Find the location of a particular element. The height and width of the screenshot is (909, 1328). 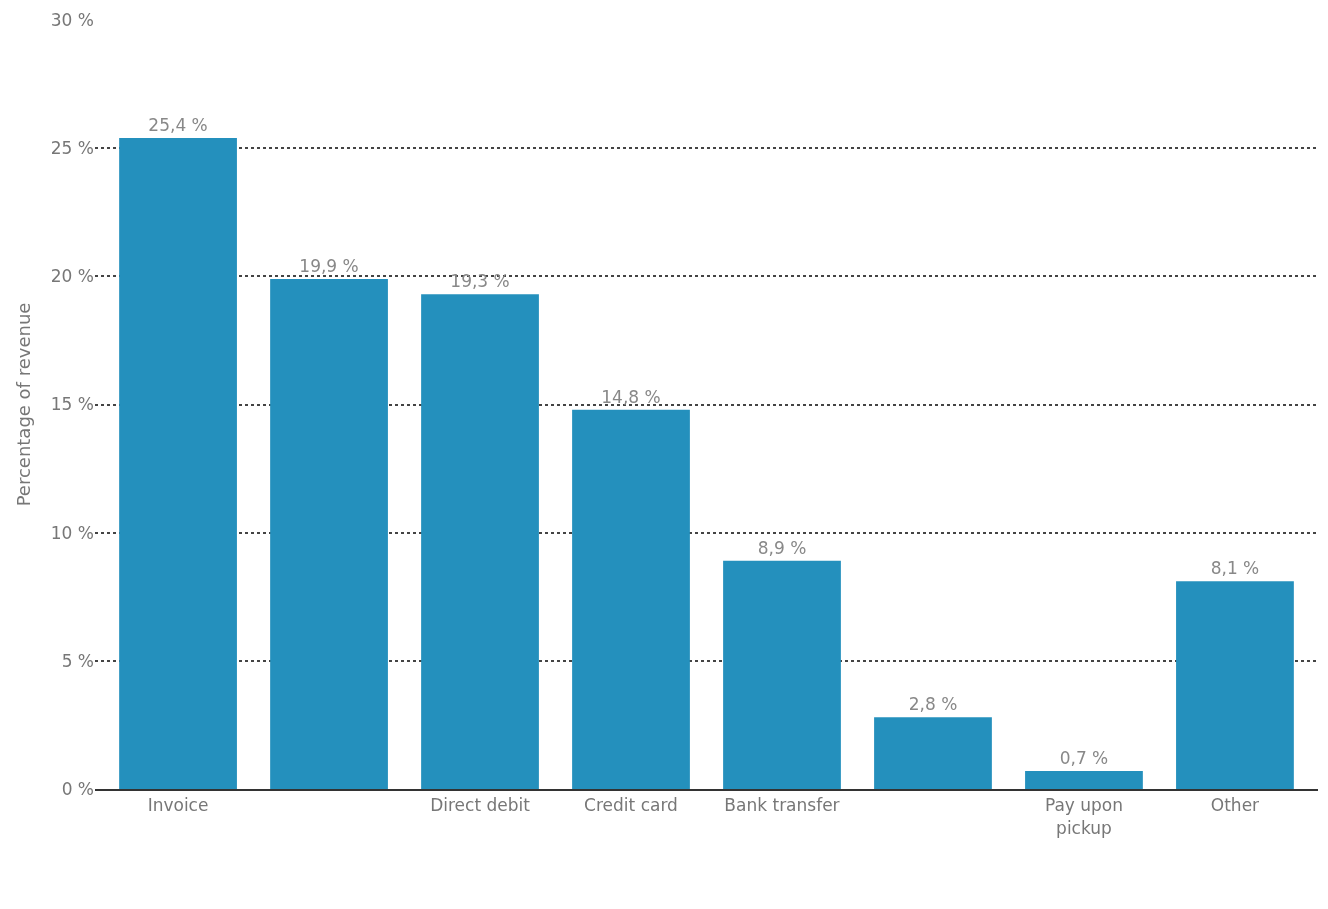

y-tick-label: 0 % is located at coordinates (77, 788).